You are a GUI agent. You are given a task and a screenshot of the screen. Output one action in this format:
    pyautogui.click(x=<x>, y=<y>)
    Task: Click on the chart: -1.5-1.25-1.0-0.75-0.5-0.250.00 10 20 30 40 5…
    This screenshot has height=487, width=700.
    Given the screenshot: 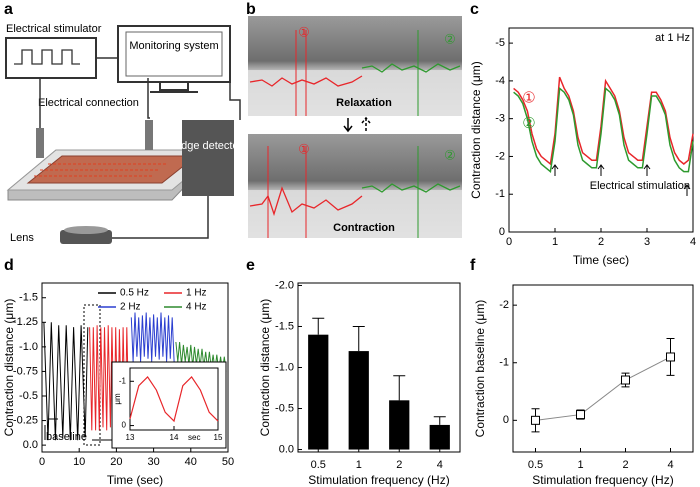 What is the action you would take?
    pyautogui.click(x=118, y=384)
    